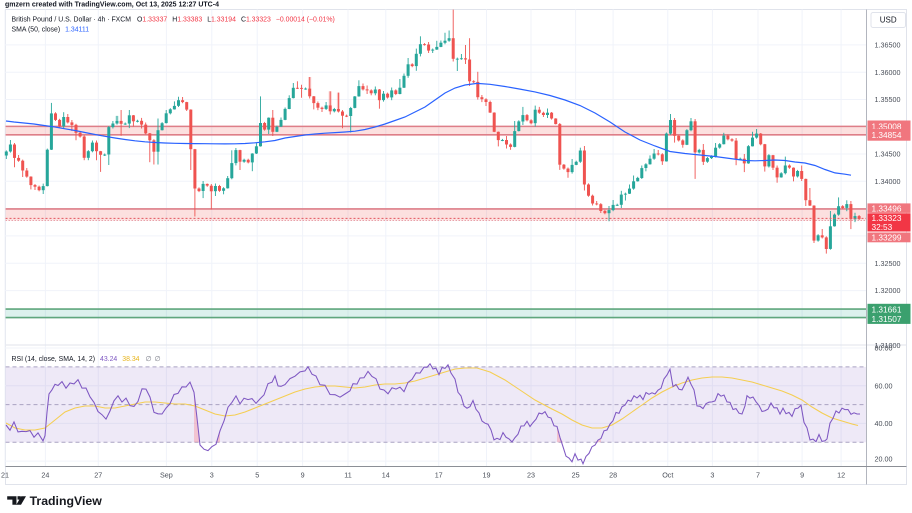 The image size is (912, 513). I want to click on svg-text: 1.33299, so click(887, 238).